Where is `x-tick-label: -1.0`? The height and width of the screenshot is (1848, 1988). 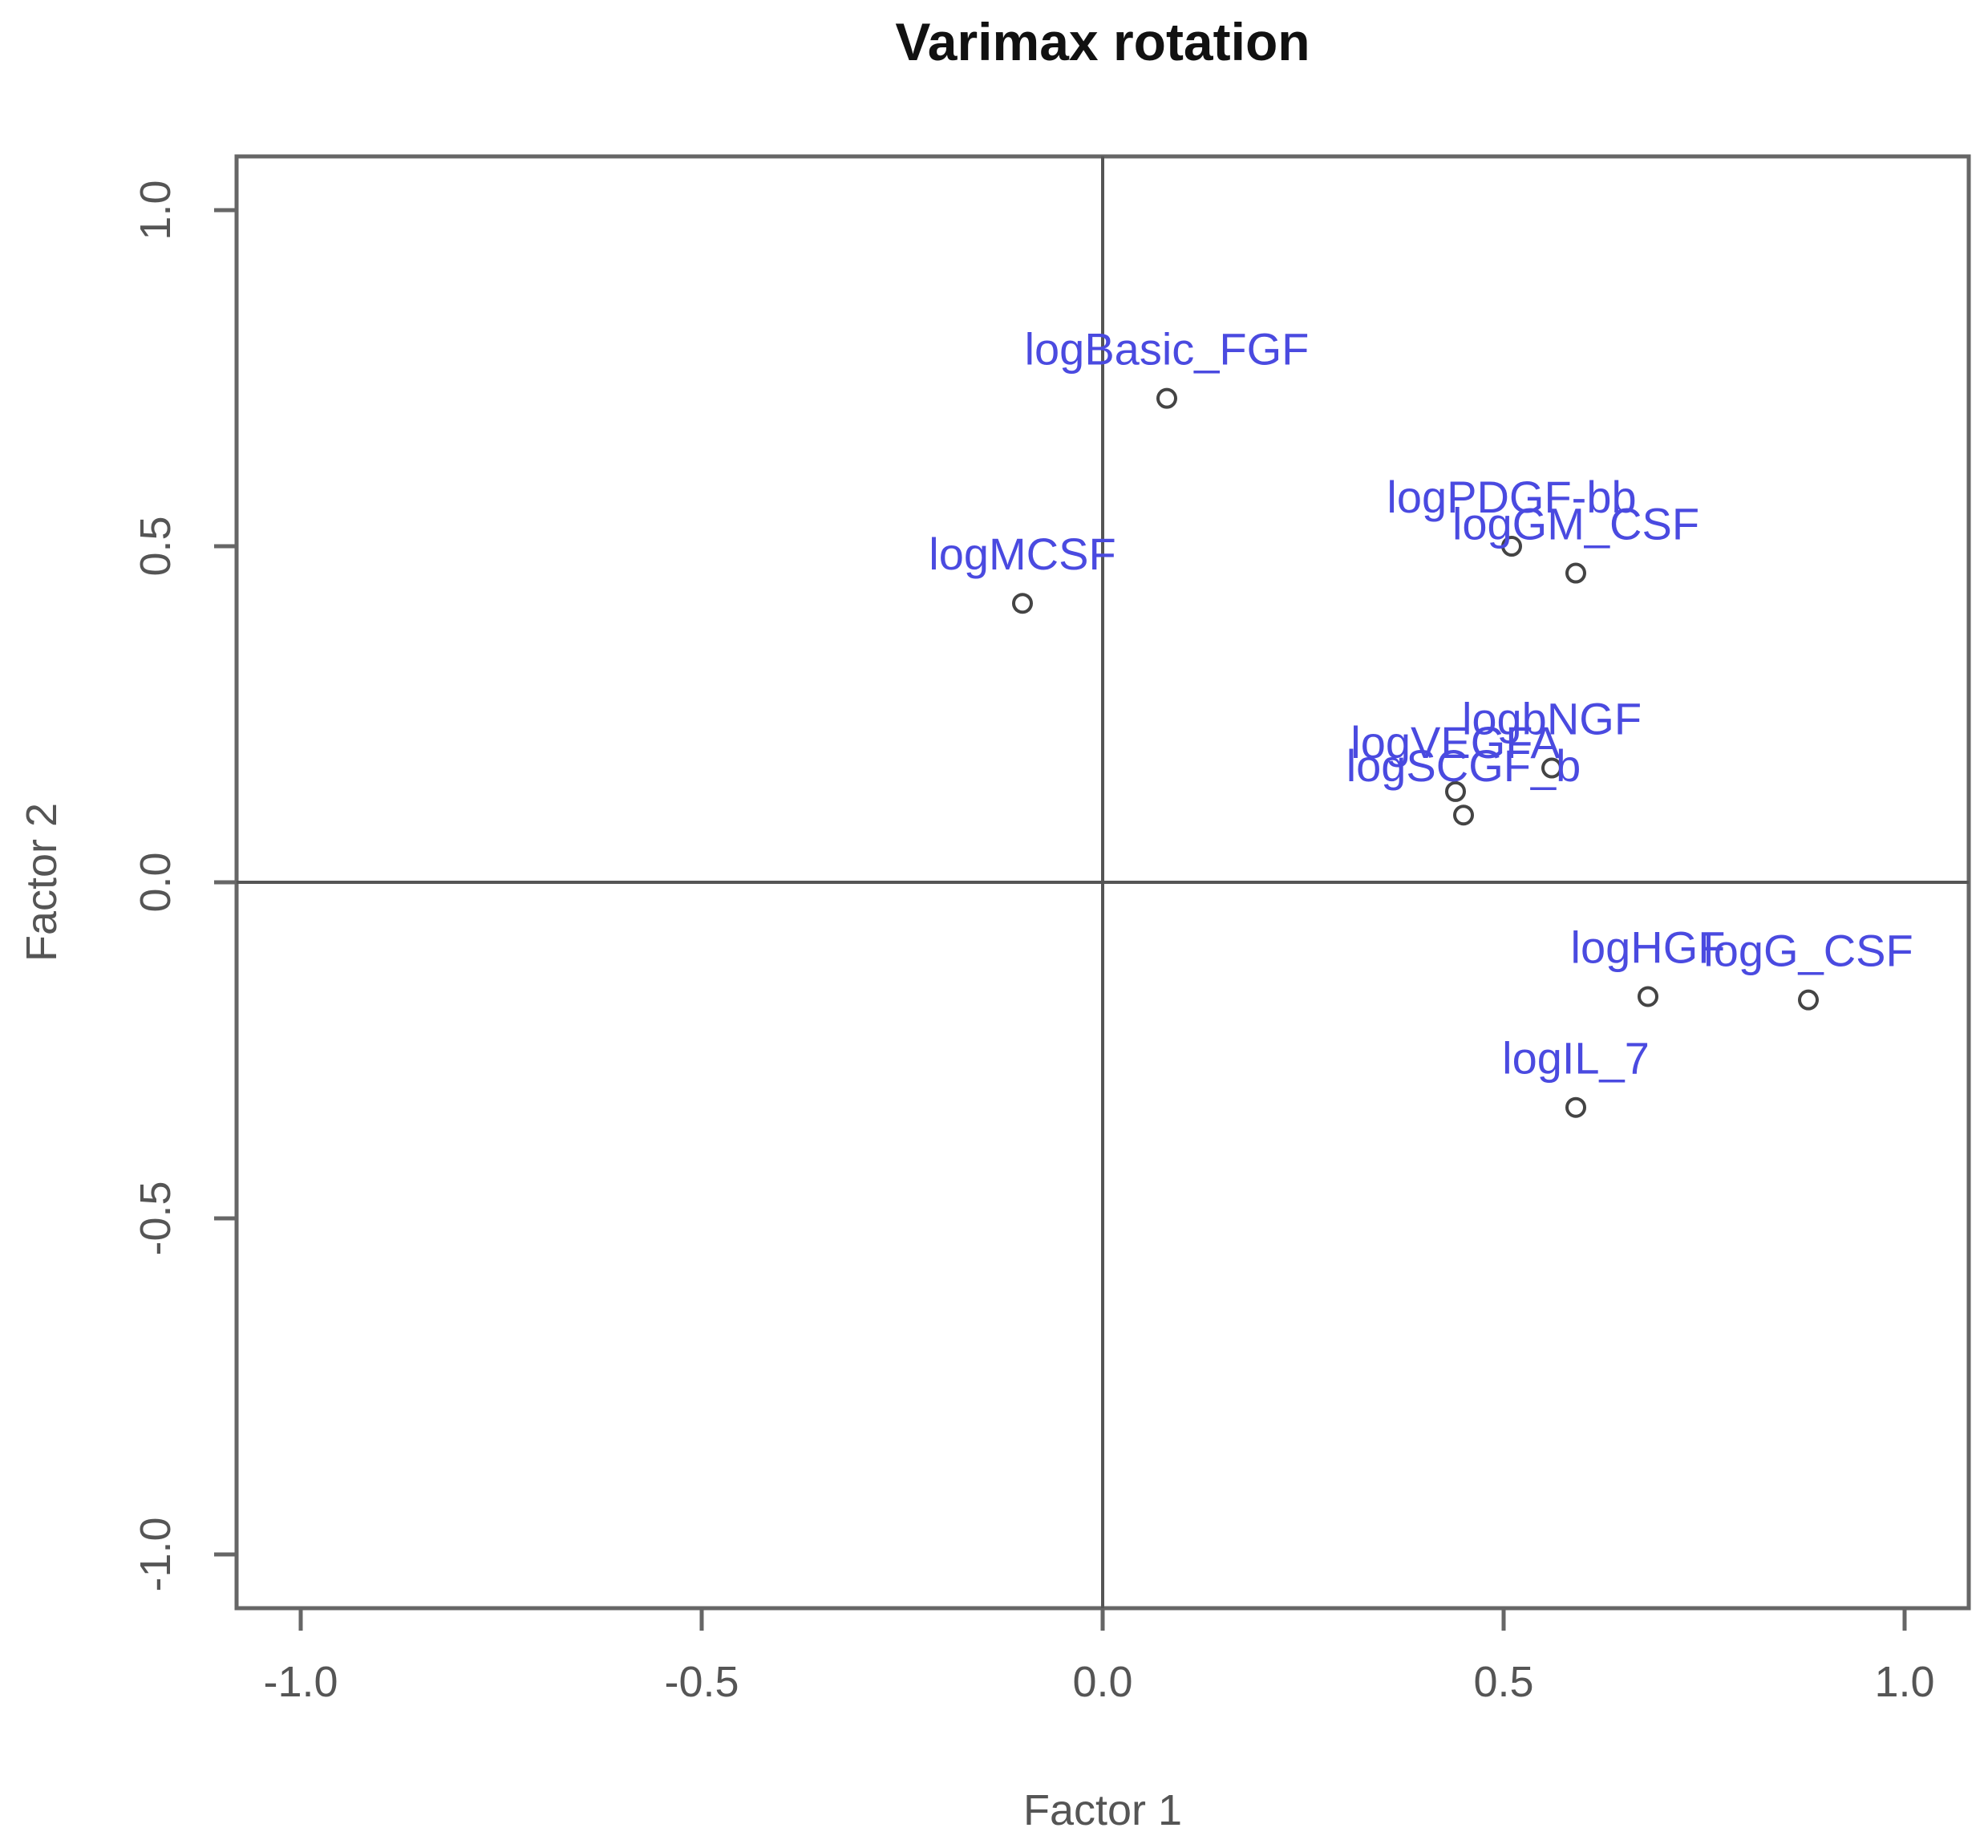
x-tick-label: -1.0 is located at coordinates (300, 1682).